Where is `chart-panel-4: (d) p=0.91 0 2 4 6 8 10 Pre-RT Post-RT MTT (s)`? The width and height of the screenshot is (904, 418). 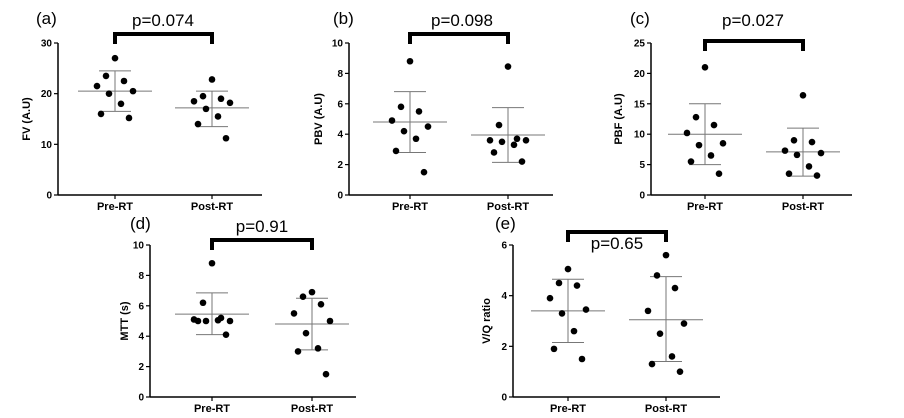 chart-panel-4: (d) p=0.91 0 2 4 6 8 10 Pre-RT Post-RT MTT (s) is located at coordinates (237, 314).